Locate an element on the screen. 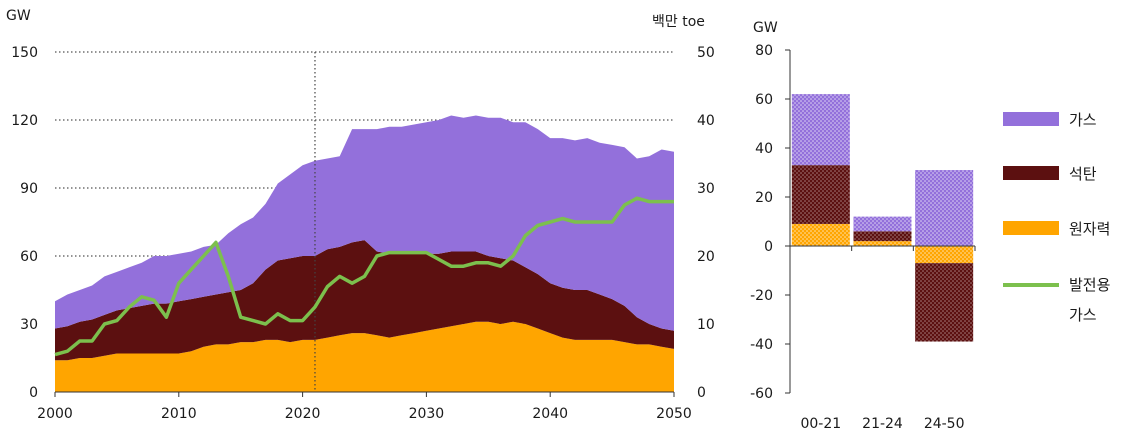 This screenshot has height=444, width=1126. right-y-tick-label: -20 is located at coordinates (761, 296).